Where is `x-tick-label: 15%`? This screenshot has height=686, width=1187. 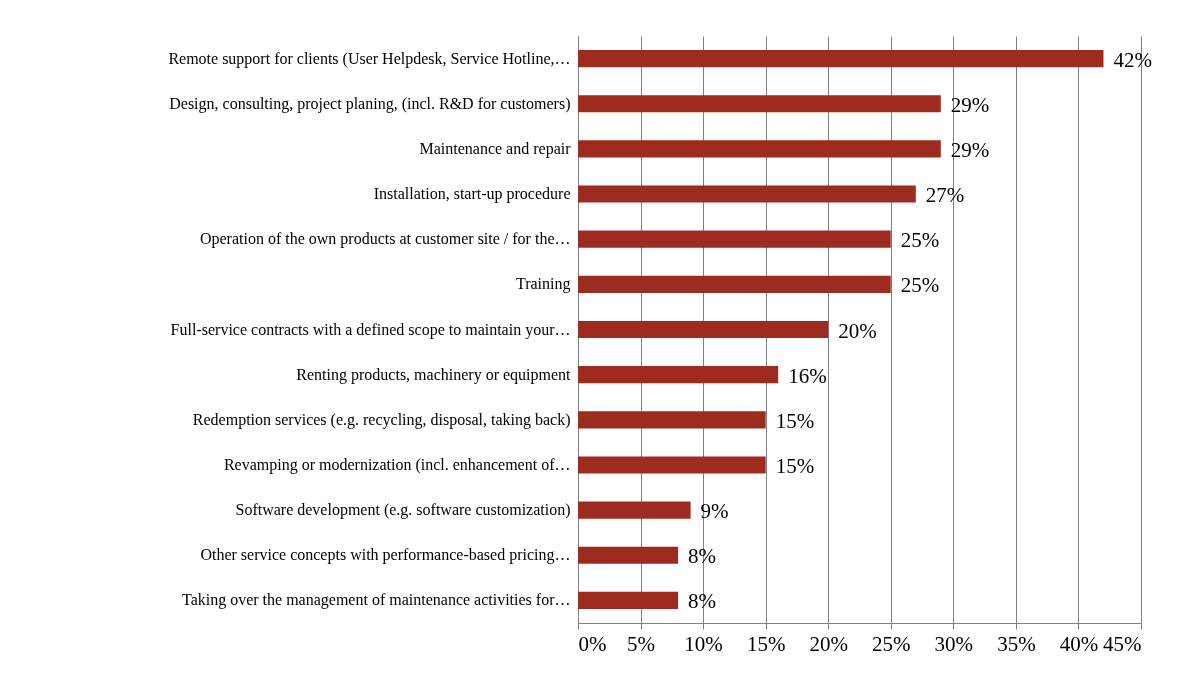
x-tick-label: 15% is located at coordinates (766, 643).